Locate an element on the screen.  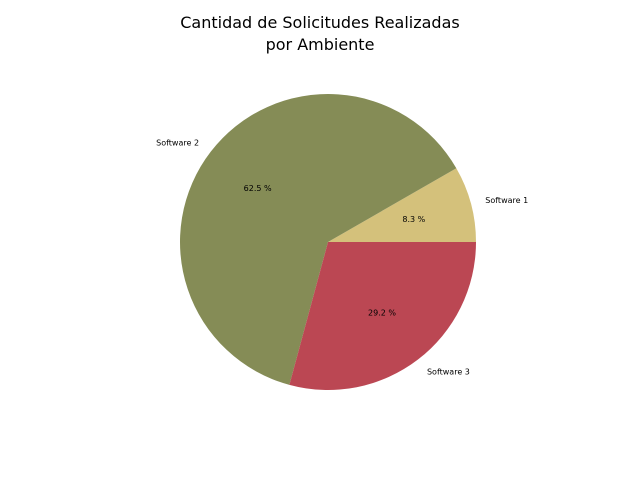
pie-pct-label-2: 62.5 % is located at coordinates (258, 188).